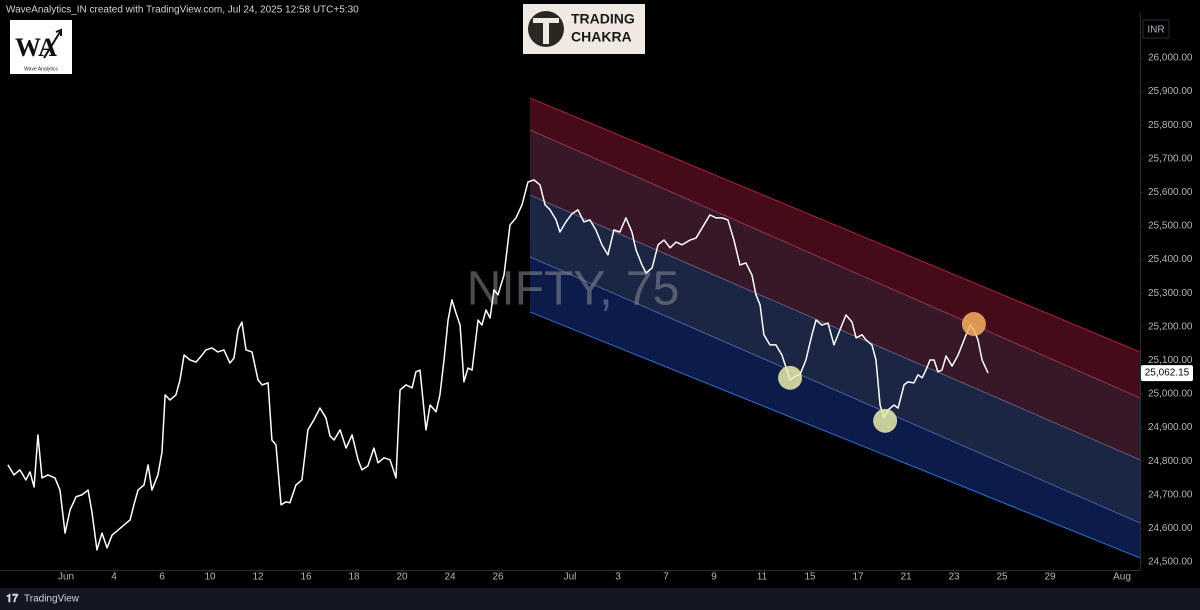 The image size is (1200, 610). Describe the element at coordinates (1170, 226) in the screenshot. I see `y-tick-label: 25,500.00` at that location.